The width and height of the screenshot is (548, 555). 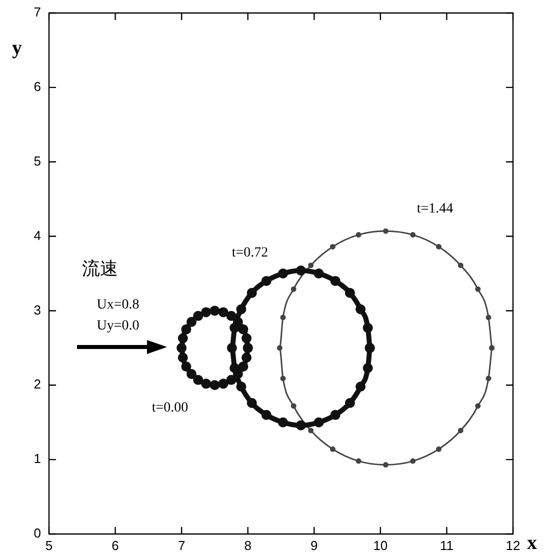 What do you see at coordinates (37, 12) in the screenshot?
I see `y-tick-label: 7` at bounding box center [37, 12].